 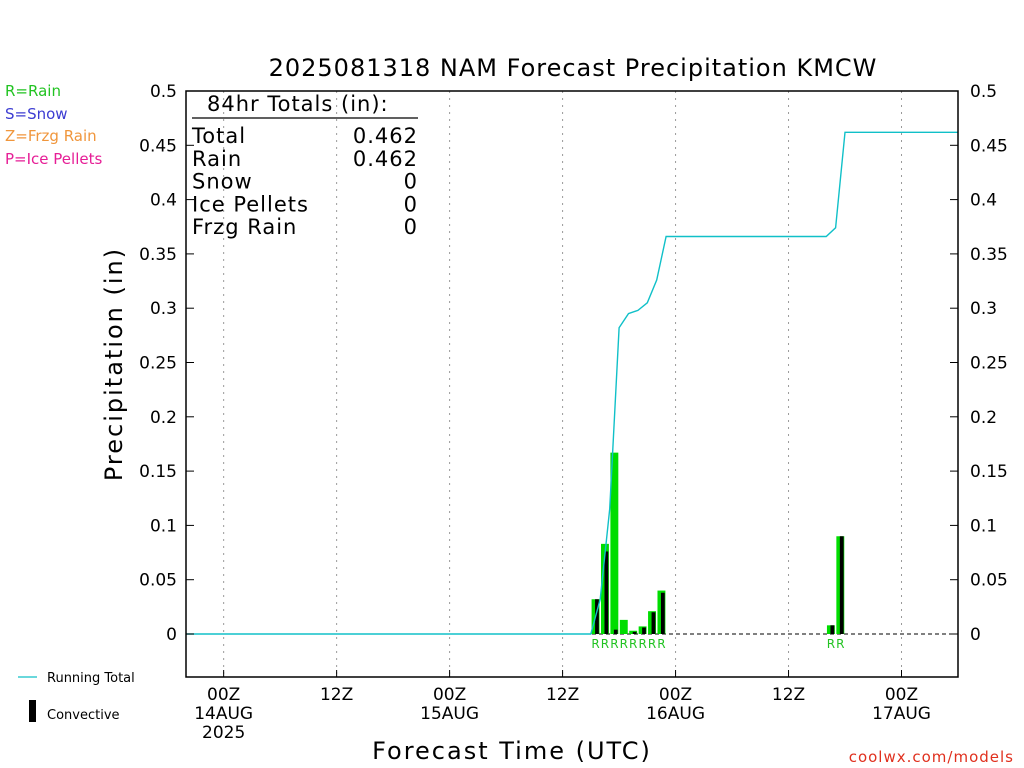 I want to click on y-tick-label-left: 0.1, so click(x=163, y=526).